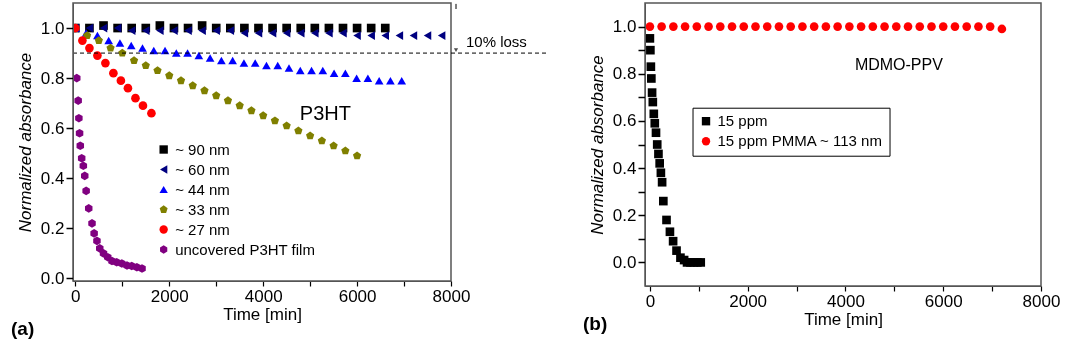 The width and height of the screenshot is (1067, 339). Describe the element at coordinates (899, 65) in the screenshot. I see `annotation: MDMO-PPV` at that location.